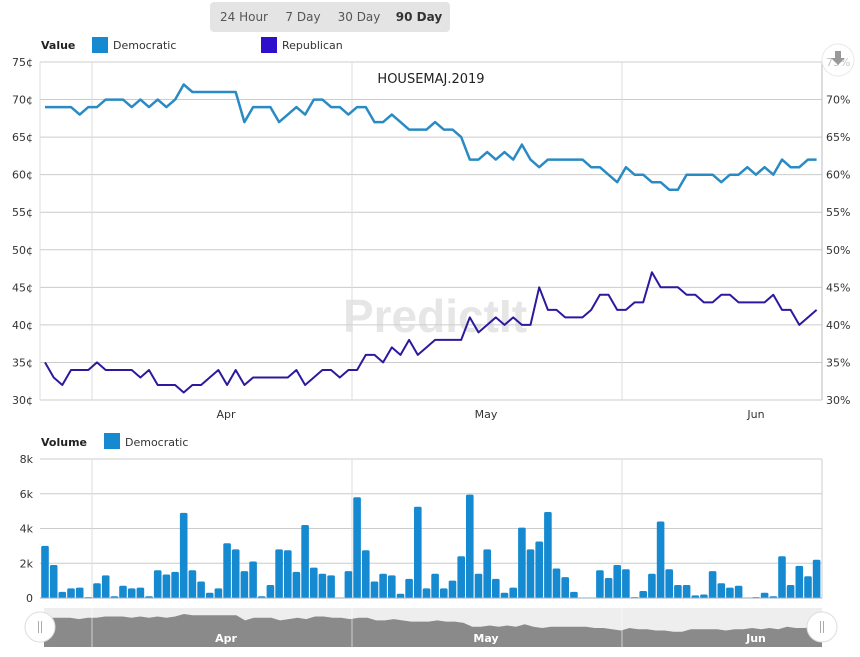 The width and height of the screenshot is (860, 657). Describe the element at coordinates (22, 362) in the screenshot. I see `left-y-tick-label: 35¢` at that location.